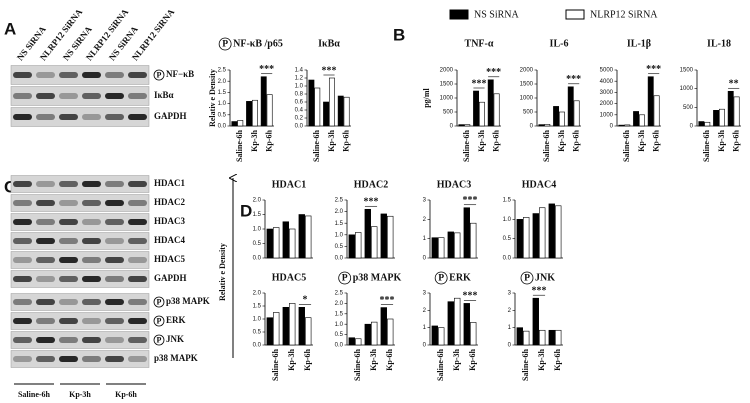 The width and height of the screenshot is (750, 403). I want to click on chart-title: IL-1β, so click(639, 43).